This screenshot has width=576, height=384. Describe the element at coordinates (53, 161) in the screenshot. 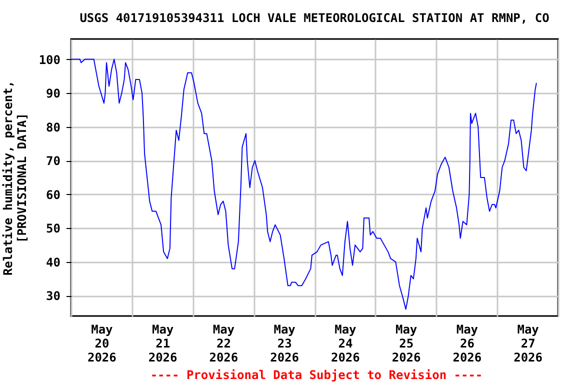

I see `y-tick-label: 70` at that location.